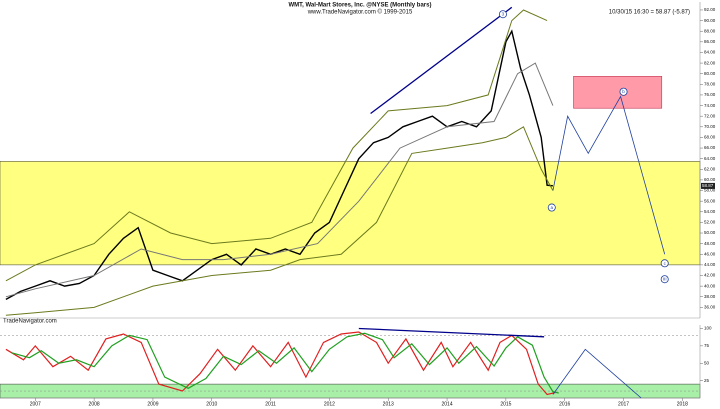 This screenshot has height=409, width=720. I want to click on y-tick-label: 46.00, so click(710, 253).